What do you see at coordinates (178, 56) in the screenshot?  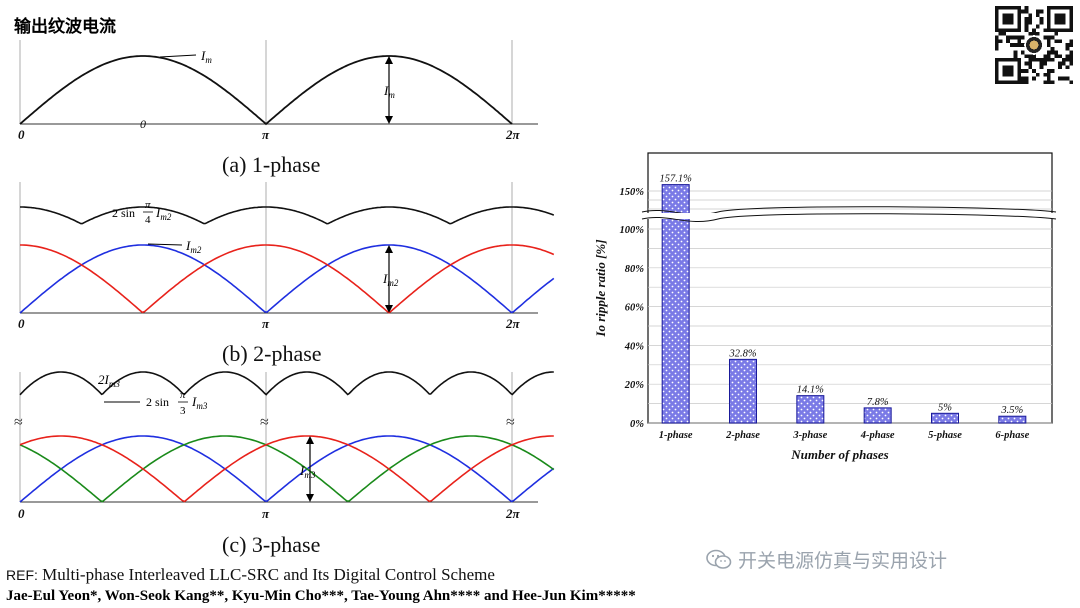 I see `panel-a-leader` at bounding box center [178, 56].